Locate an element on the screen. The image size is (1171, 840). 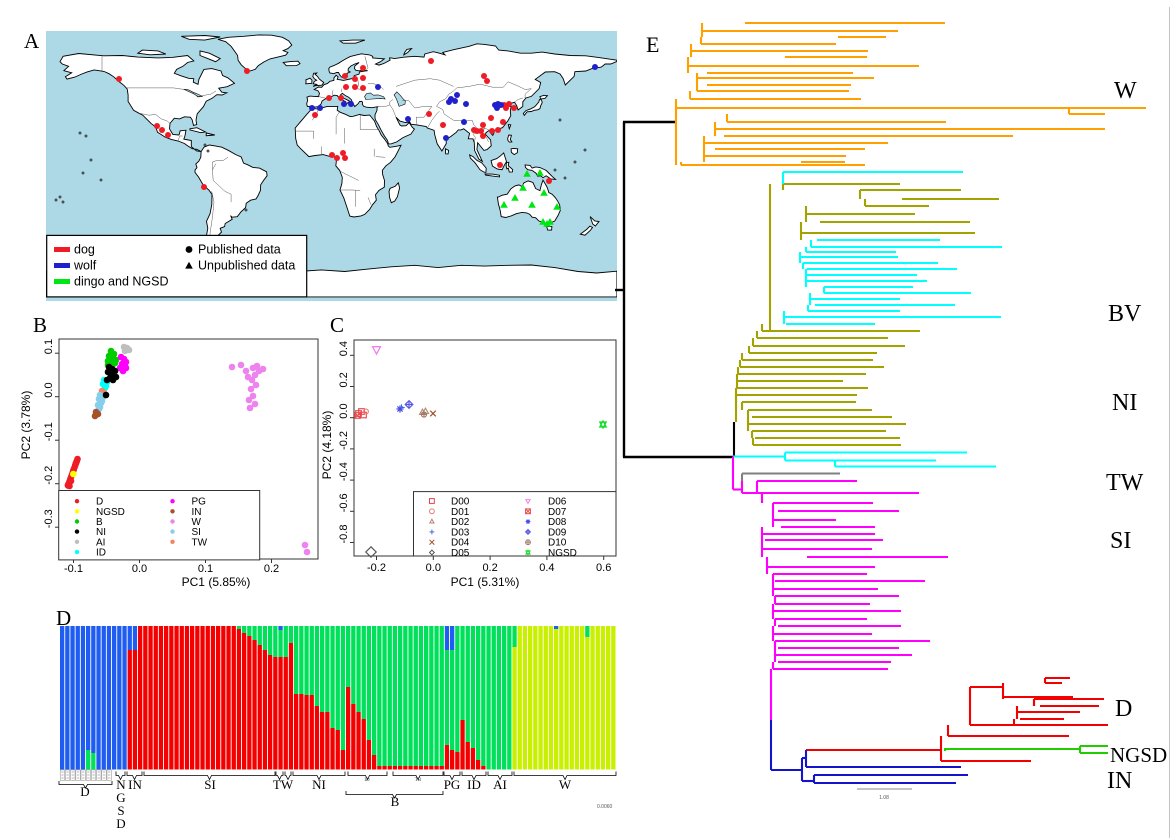
svg-text: N is located at coordinates (121, 784).